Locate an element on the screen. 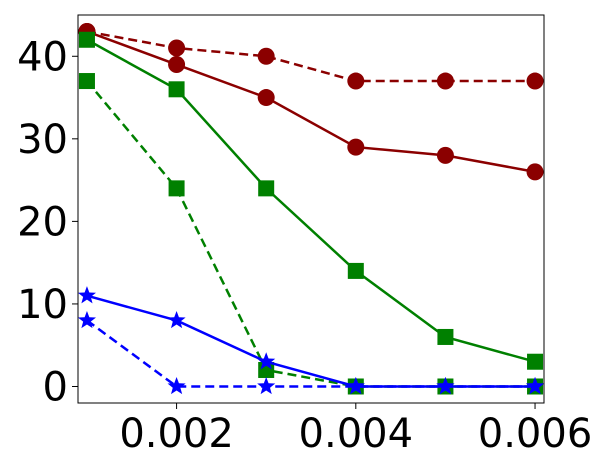 This screenshot has height=470, width=600. x-tick-label: 0.006 is located at coordinates (535, 434).